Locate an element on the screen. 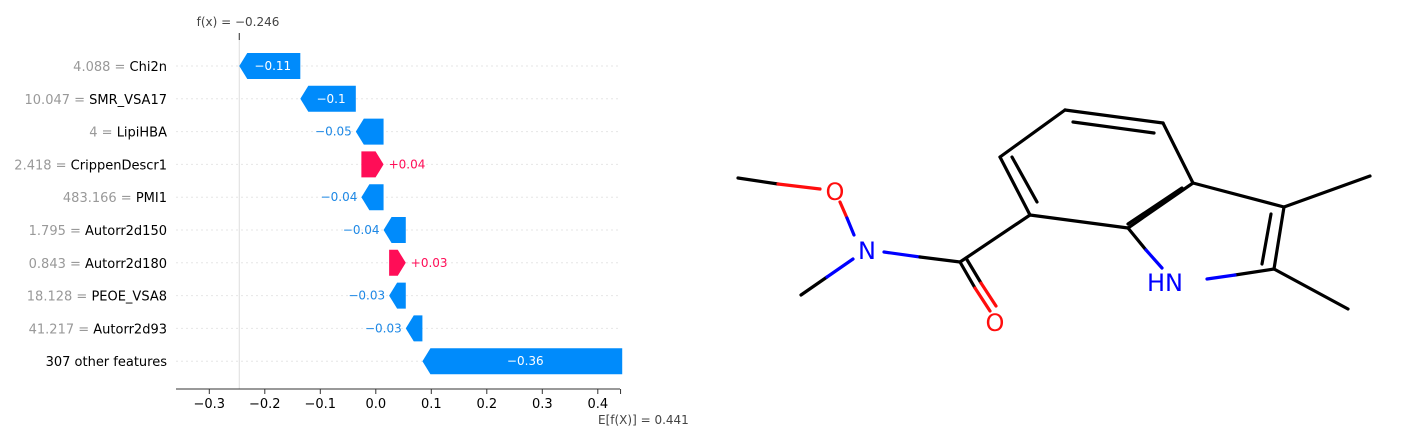  feature-label: 4 = LipiHBA is located at coordinates (128, 133).